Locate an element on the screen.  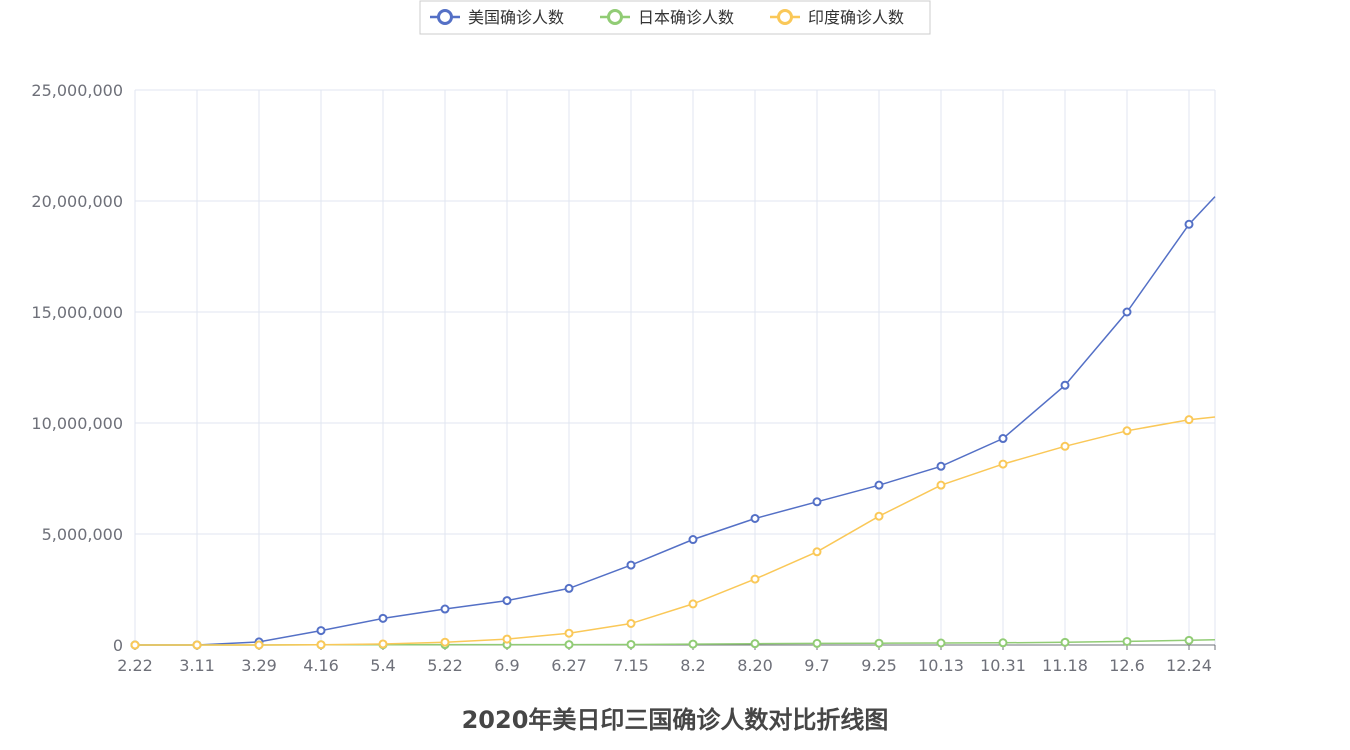
legend: 美国确诊人数 日本确诊人数 印度确诊人数 is located at coordinates (675, 17).